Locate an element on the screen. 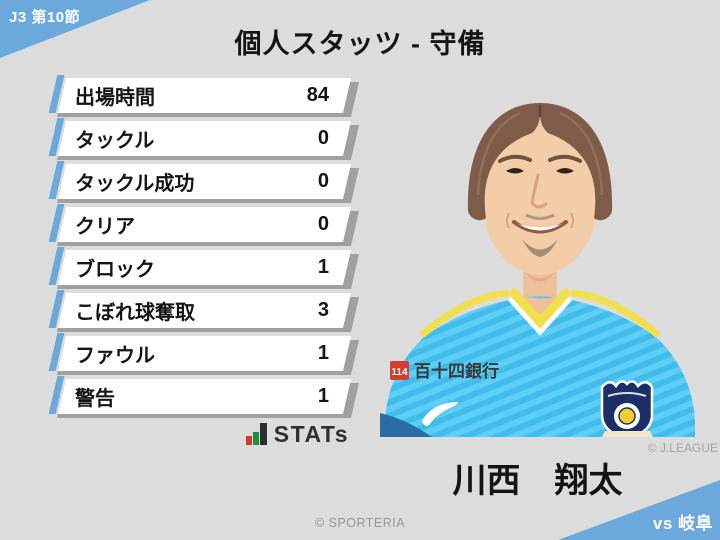 This screenshot has width=720, height=540. eyebrow-left is located at coordinates (515, 158).